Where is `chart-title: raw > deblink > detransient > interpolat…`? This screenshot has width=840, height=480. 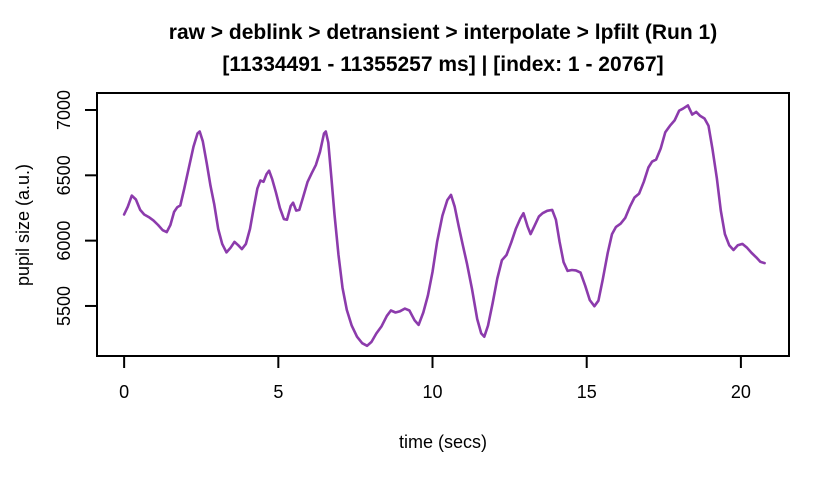 chart-title: raw > deblink > detransient > interpolat… is located at coordinates (443, 49).